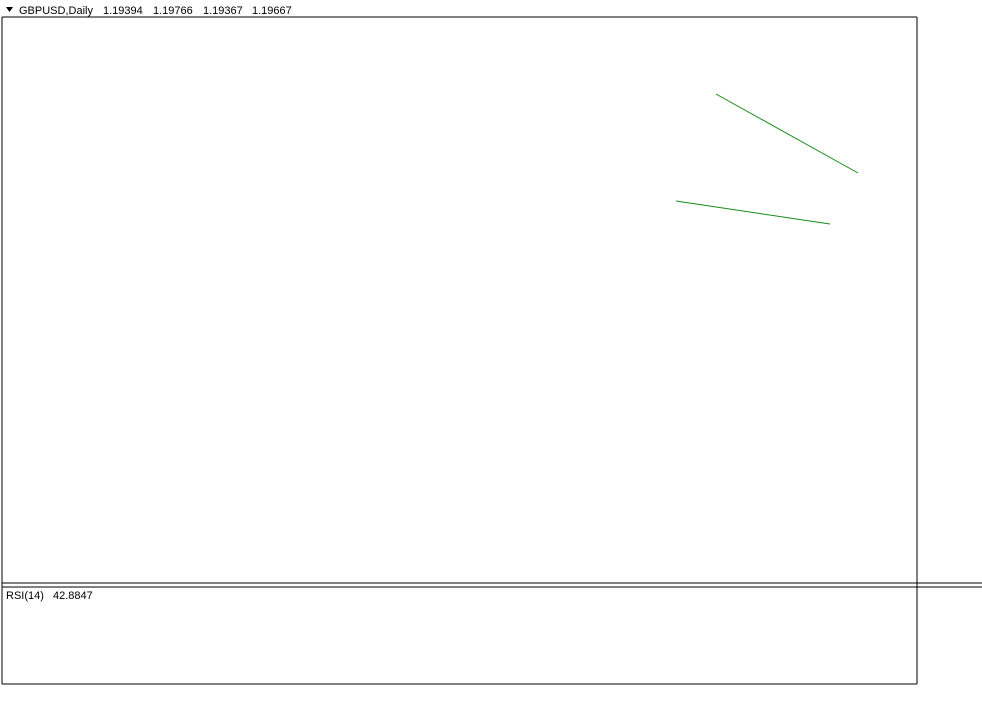 The image size is (982, 707). I want to click on ohlc-low: 1.19367, so click(223, 11).